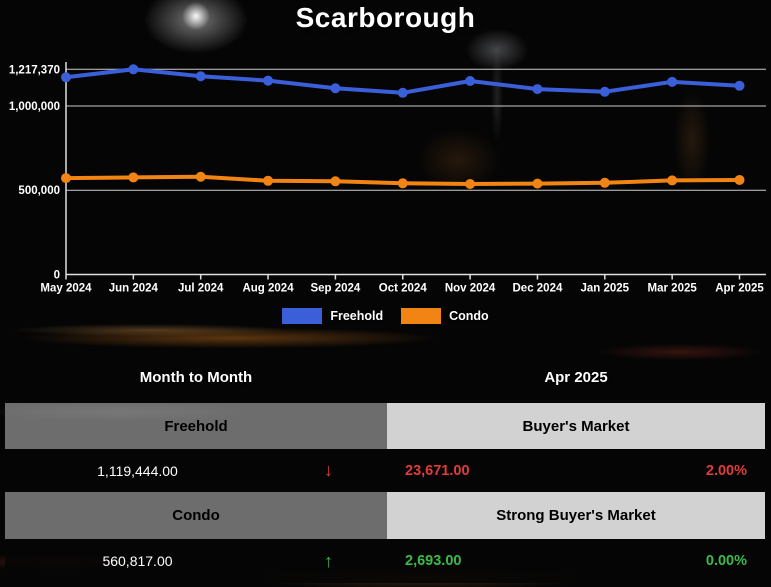  Describe the element at coordinates (34, 107) in the screenshot. I see `svg-text: 1,000,000` at that location.